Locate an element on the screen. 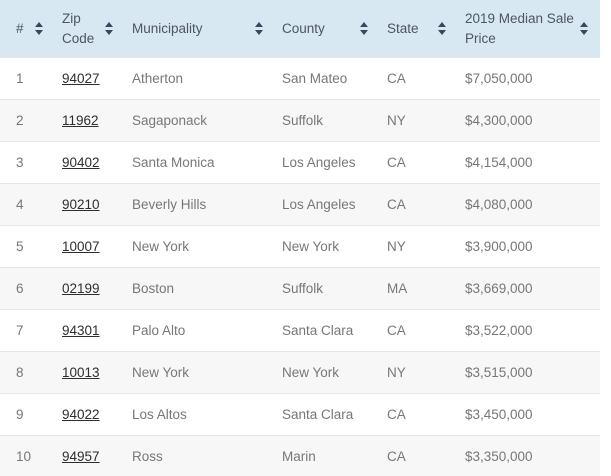  municipality-cell: Ross is located at coordinates (191, 455).